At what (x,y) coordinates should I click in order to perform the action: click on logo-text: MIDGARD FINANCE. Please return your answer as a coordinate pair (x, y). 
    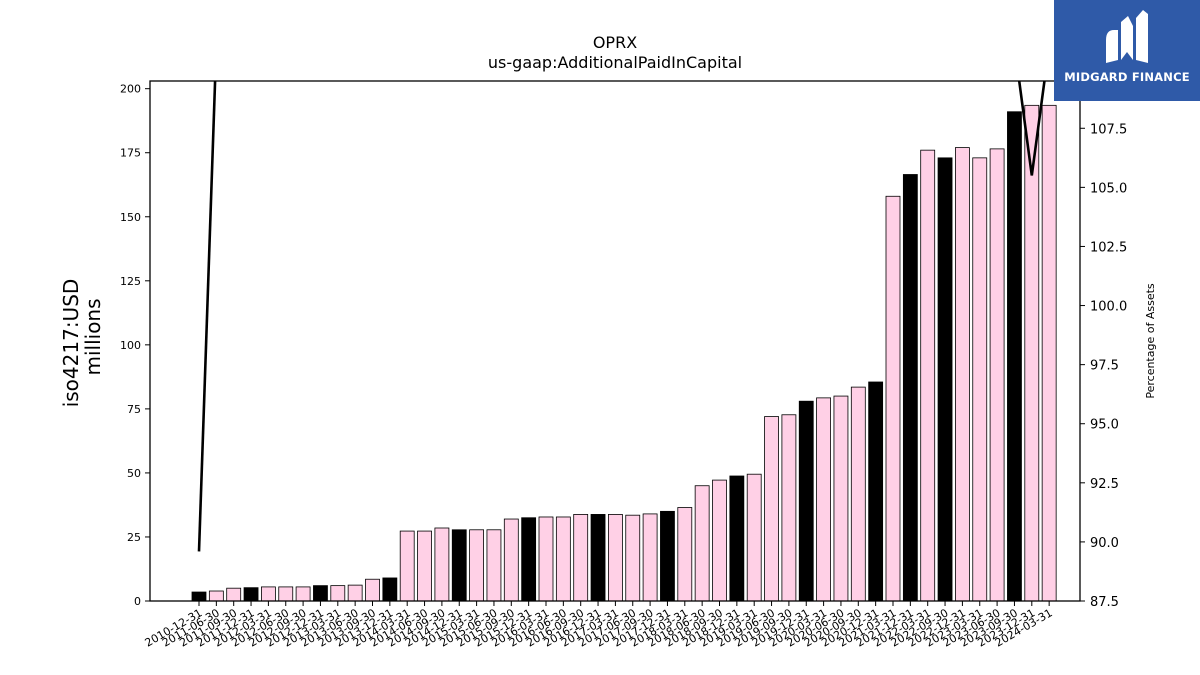
    Looking at the image, I should click on (1127, 77).